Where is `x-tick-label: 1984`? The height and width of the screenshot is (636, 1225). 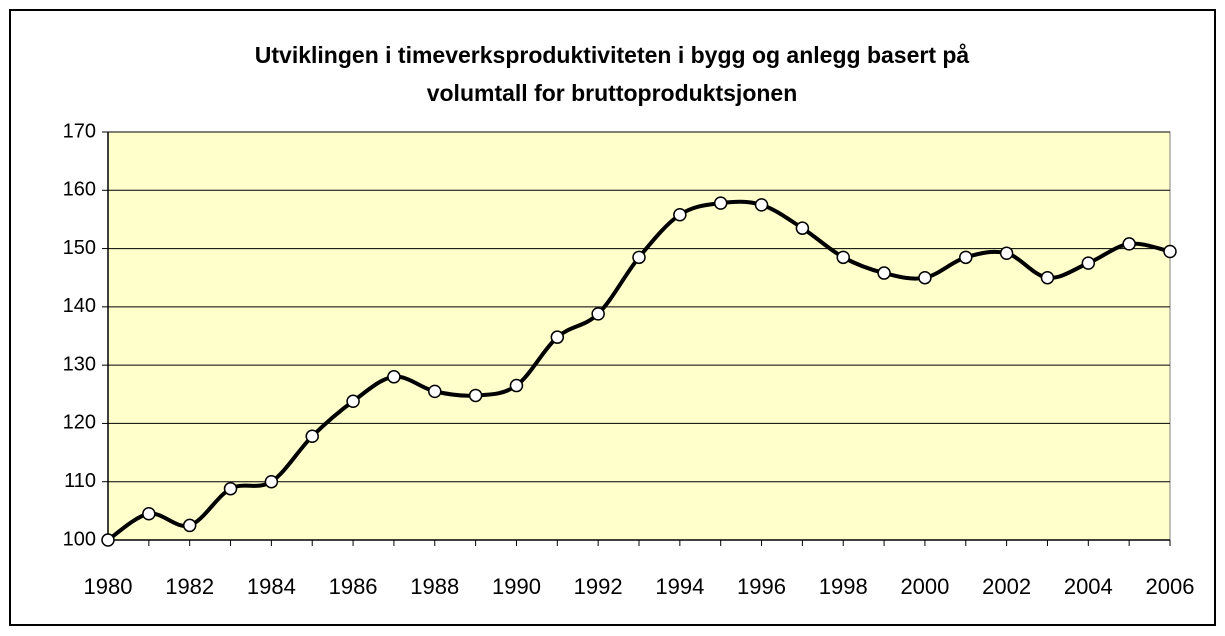 x-tick-label: 1984 is located at coordinates (271, 586).